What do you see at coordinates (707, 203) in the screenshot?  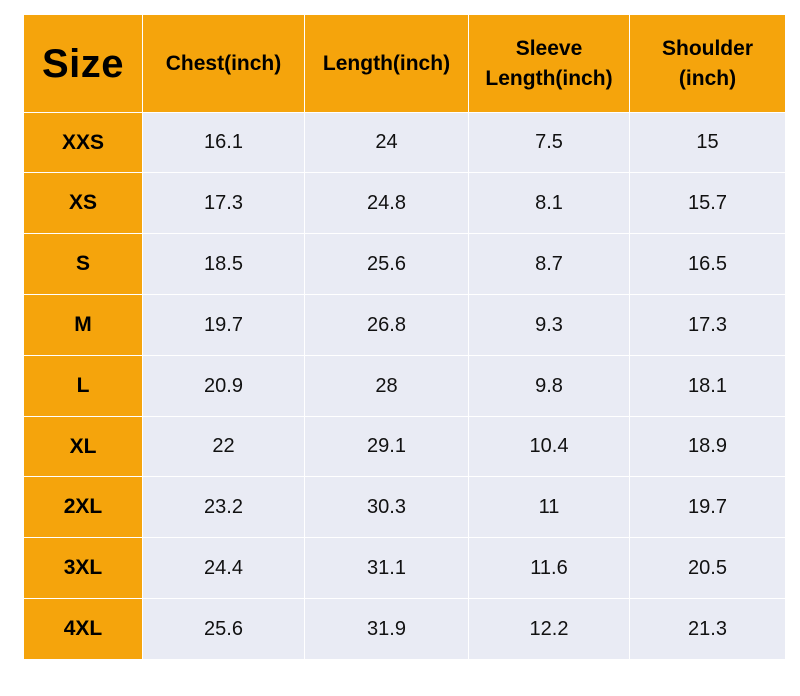 I see `shoulder-cell: 15.7` at bounding box center [707, 203].